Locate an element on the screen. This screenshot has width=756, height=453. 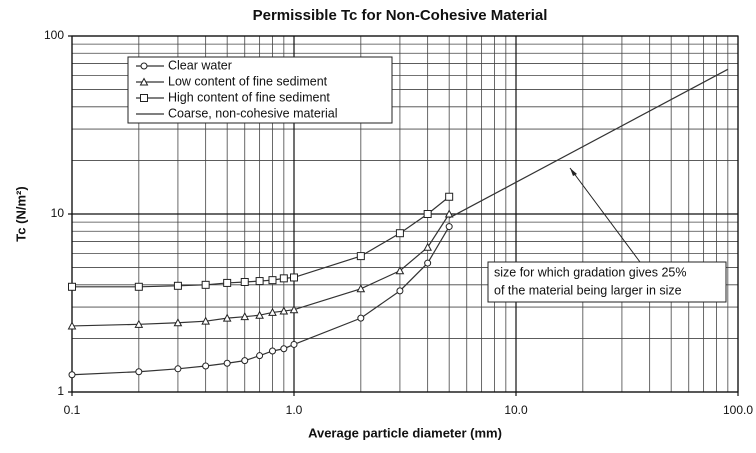
y-tick-label: 10 is located at coordinates (58, 213).